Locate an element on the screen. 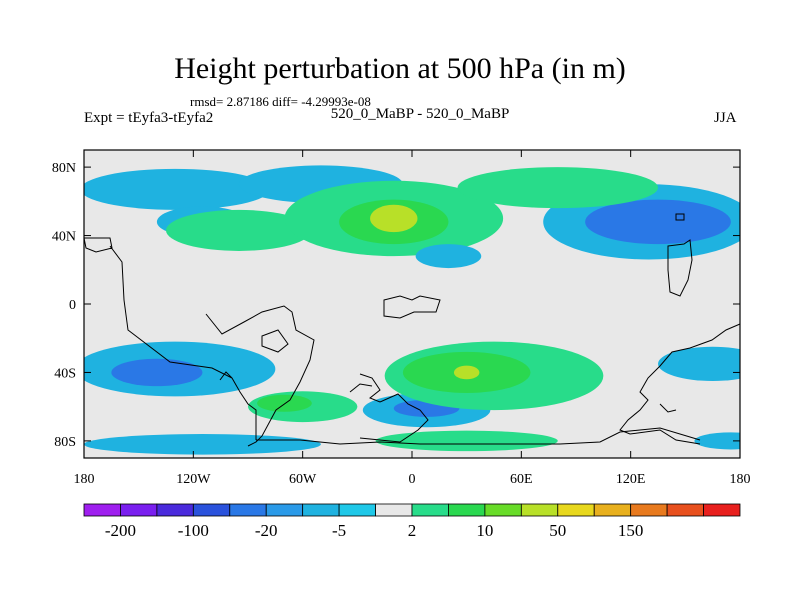  x-tick-label-4: 60E is located at coordinates (521, 479).